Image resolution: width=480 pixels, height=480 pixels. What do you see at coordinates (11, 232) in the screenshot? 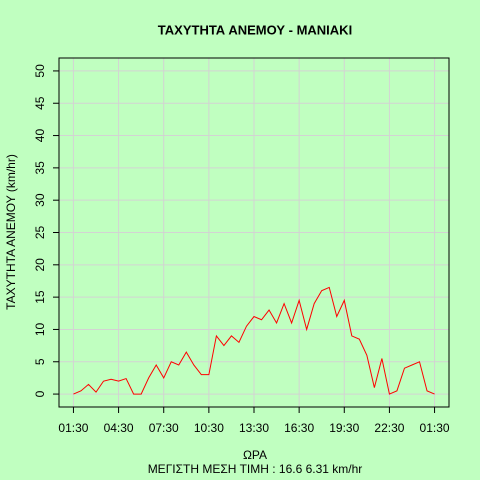
I see `y-axis-label: ΤΑΧΥΤΗΤΑ ΑΝΕΜΟΥ (km/hr)` at bounding box center [11, 232].